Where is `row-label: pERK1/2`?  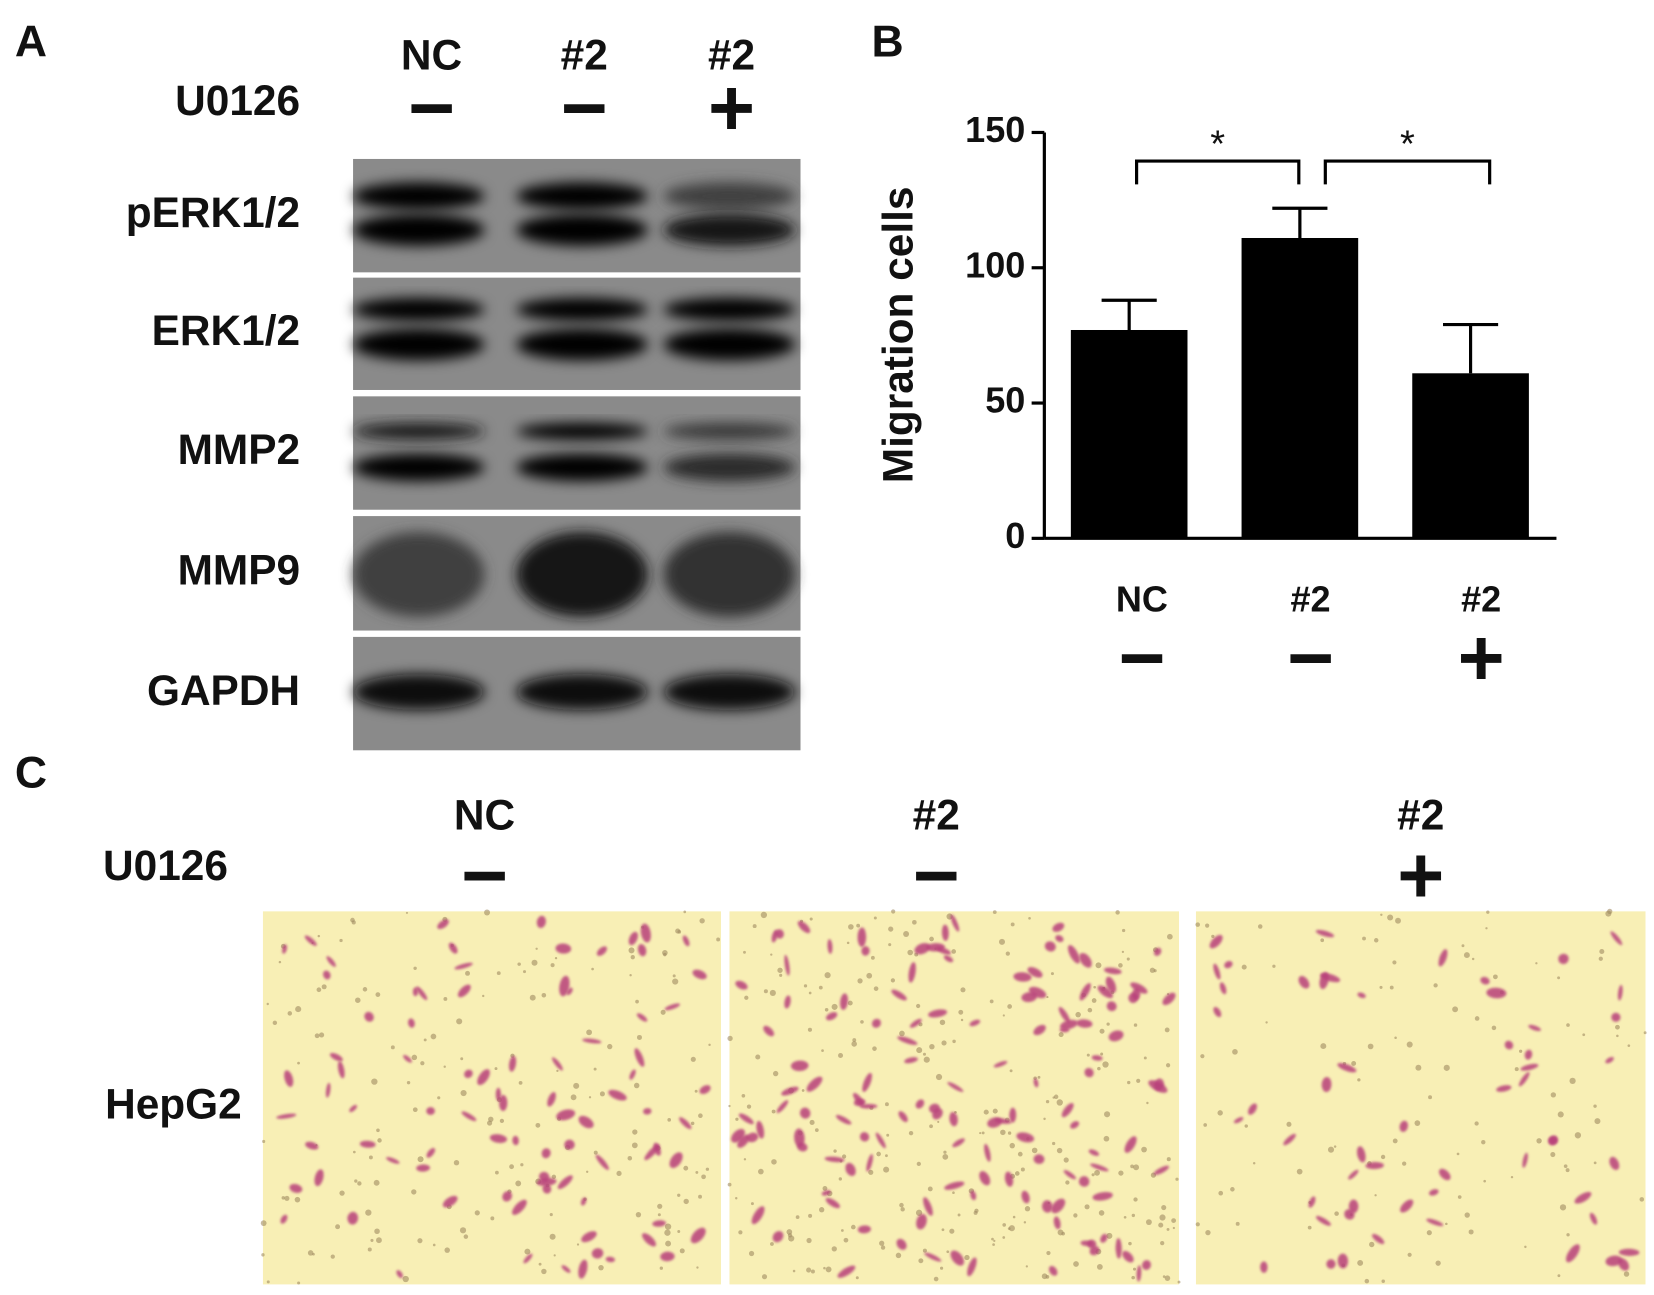 row-label: pERK1/2 is located at coordinates (213, 212).